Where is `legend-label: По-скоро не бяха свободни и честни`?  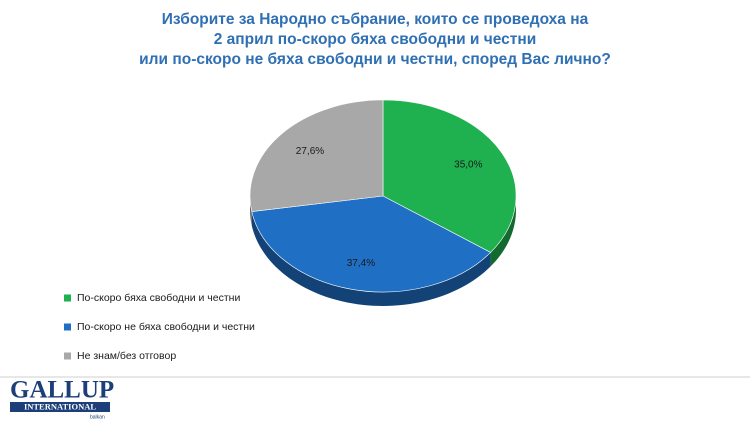
legend-label: По-скоро не бяха свободни и честни is located at coordinates (166, 327).